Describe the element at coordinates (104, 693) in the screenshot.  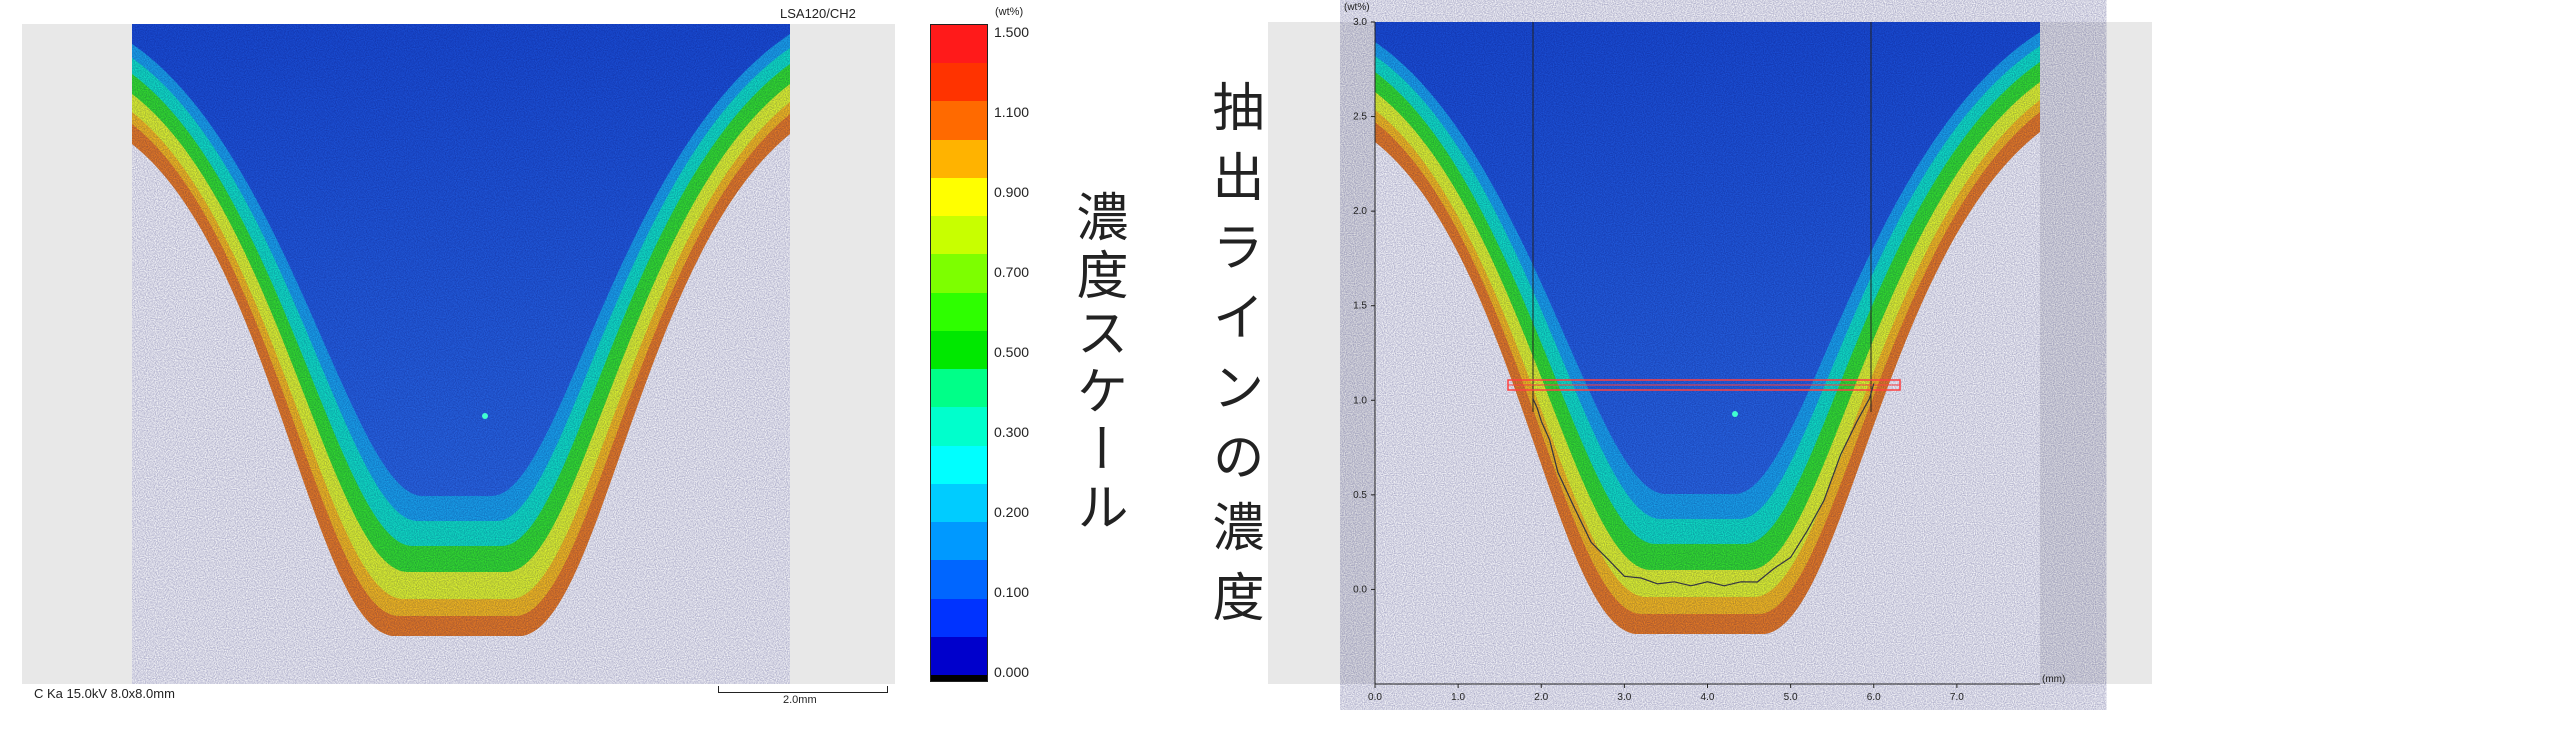
I see `acquisition-condition: C Ka 15.0kV 8.0x8.0mm` at that location.